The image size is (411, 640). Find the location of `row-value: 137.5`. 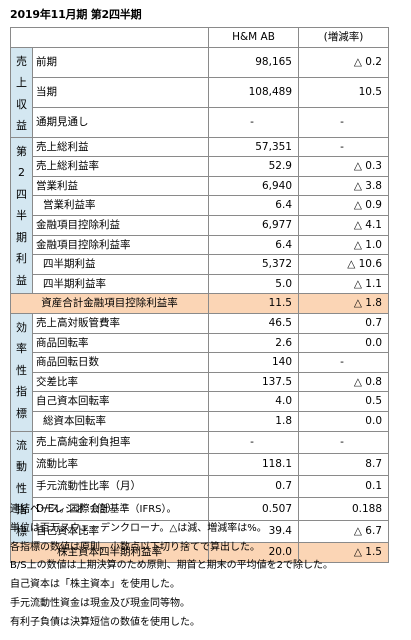

row-value: 137.5 is located at coordinates (253, 382).